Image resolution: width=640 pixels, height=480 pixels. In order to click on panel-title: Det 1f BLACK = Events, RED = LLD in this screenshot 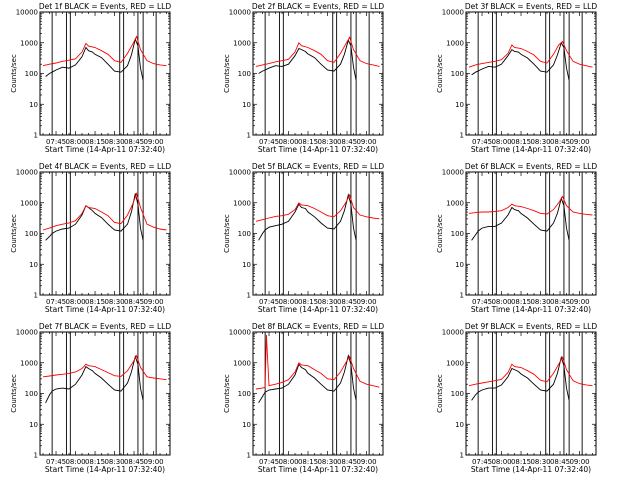, I will do `click(105, 6)`.